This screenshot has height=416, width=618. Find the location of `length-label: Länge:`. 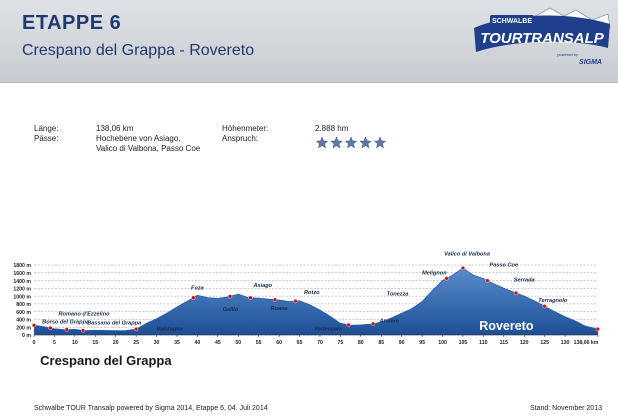

length-label: Länge: is located at coordinates (46, 128).